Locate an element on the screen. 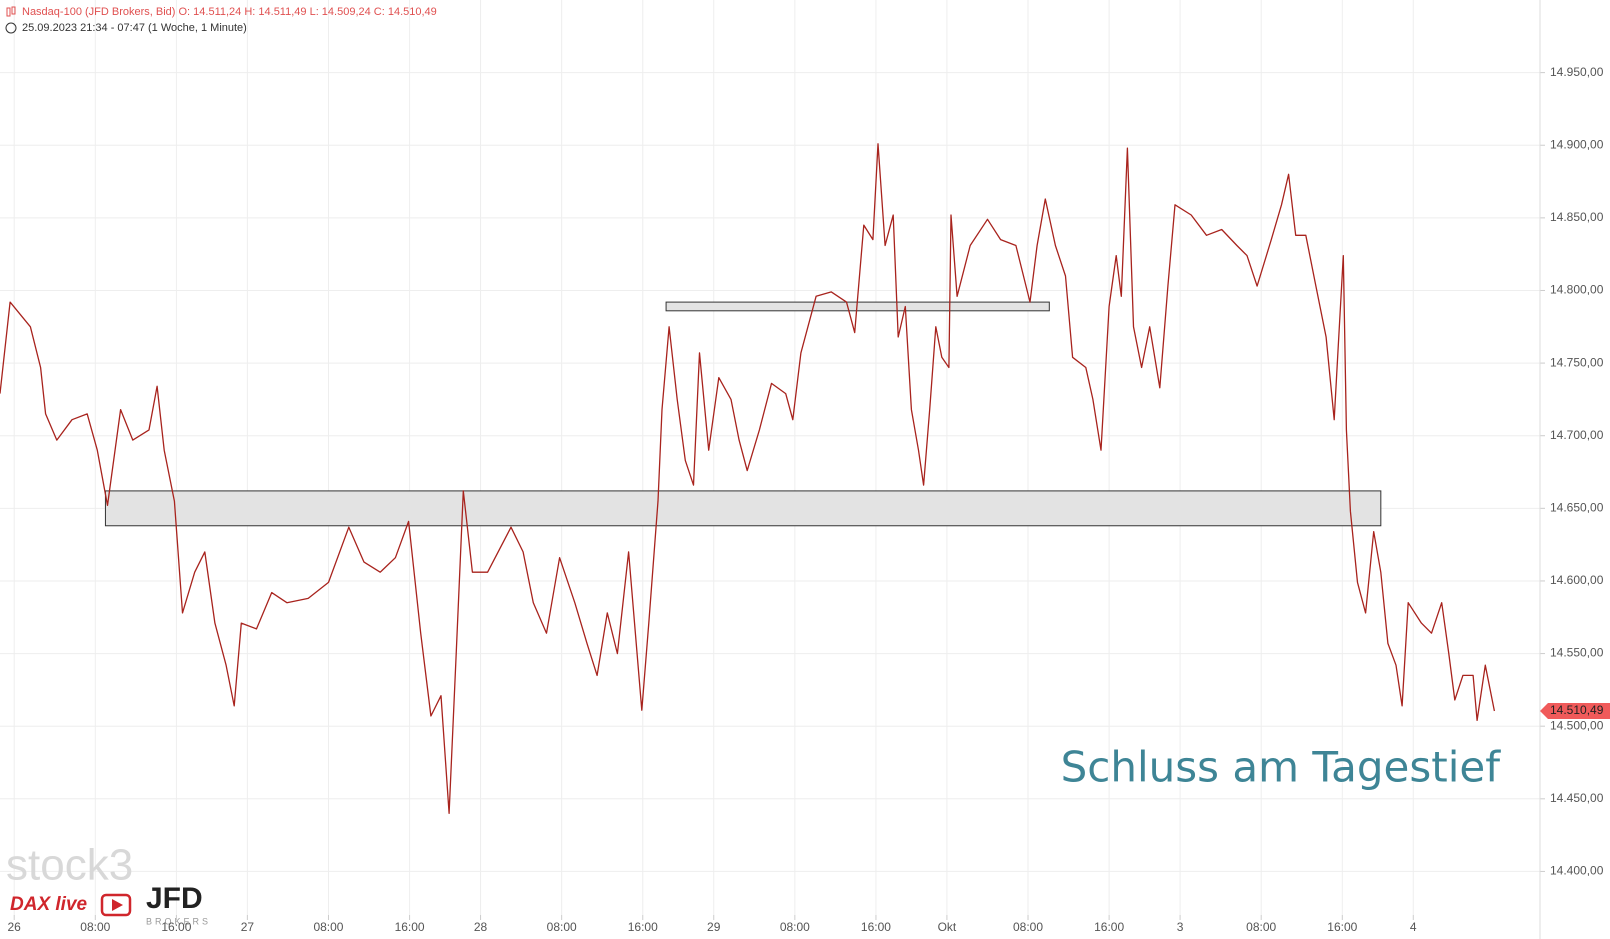 Image resolution: width=1610 pixels, height=939 pixels. y-tick-label: 14.550,00 is located at coordinates (1577, 653).